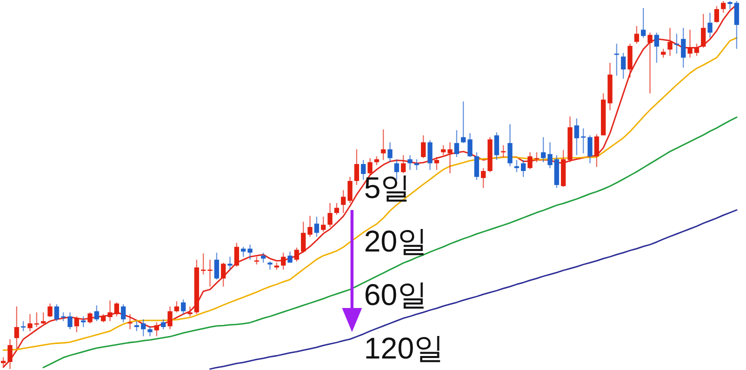 This screenshot has height=370, width=746. Describe the element at coordinates (396, 242) in the screenshot. I see `annotation: 20일` at that location.